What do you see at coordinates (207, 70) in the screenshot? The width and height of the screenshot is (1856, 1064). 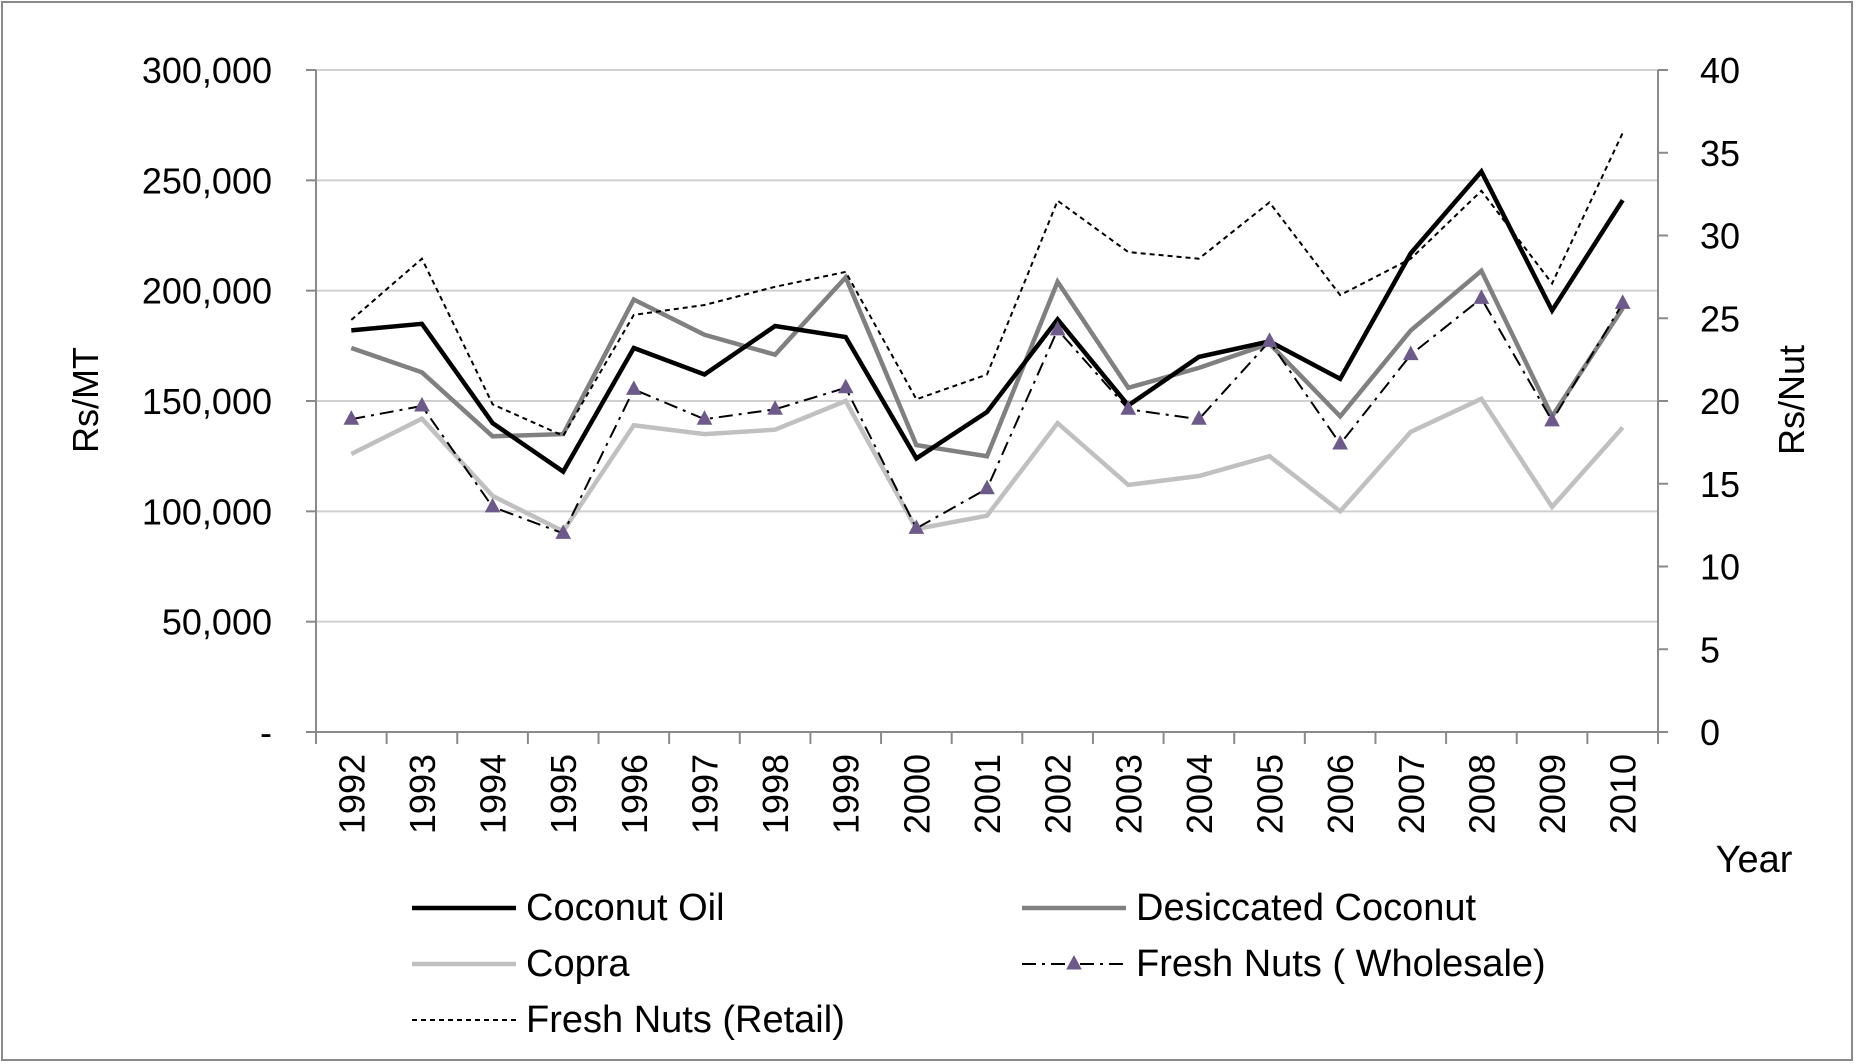 I see `left-tick-label: 300,000` at bounding box center [207, 70].